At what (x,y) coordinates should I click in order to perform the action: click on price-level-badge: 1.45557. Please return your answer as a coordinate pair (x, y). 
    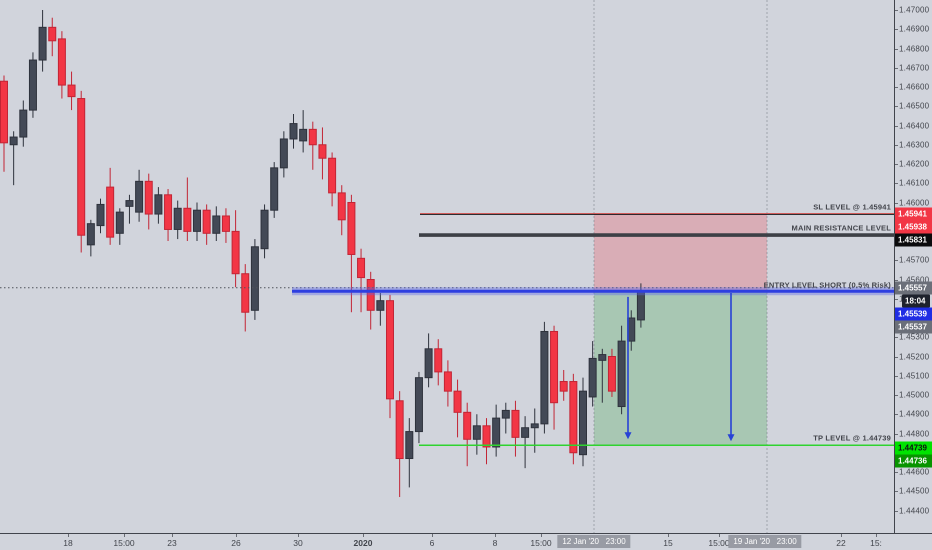
    Looking at the image, I should click on (913, 288).